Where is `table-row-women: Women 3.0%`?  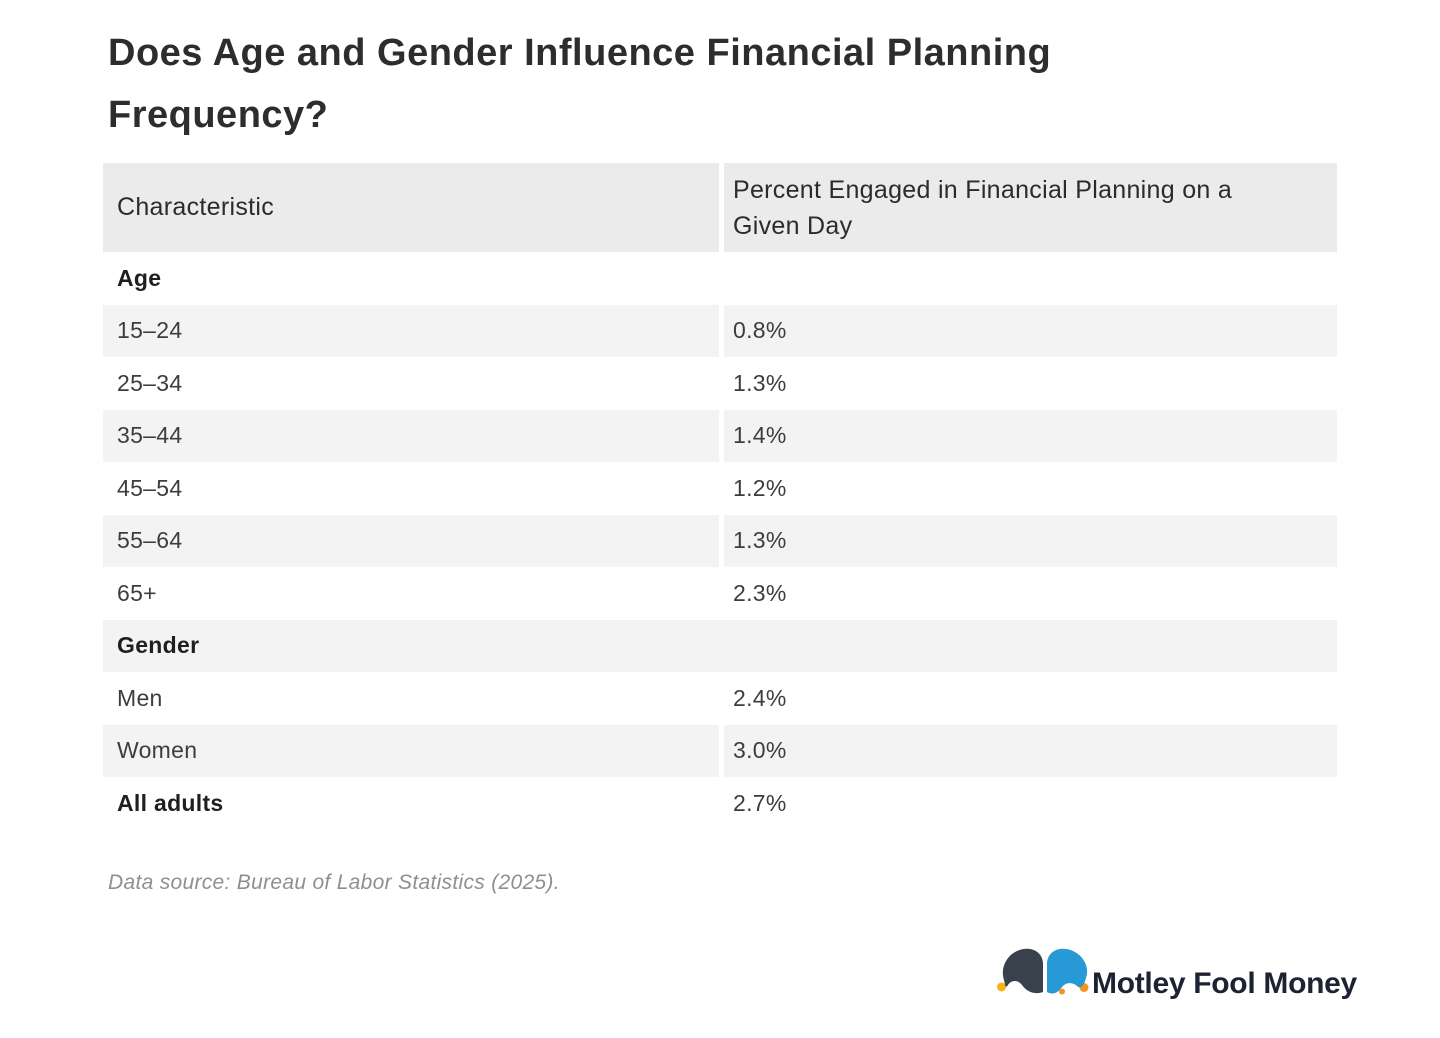 table-row-women: Women 3.0% is located at coordinates (720, 750).